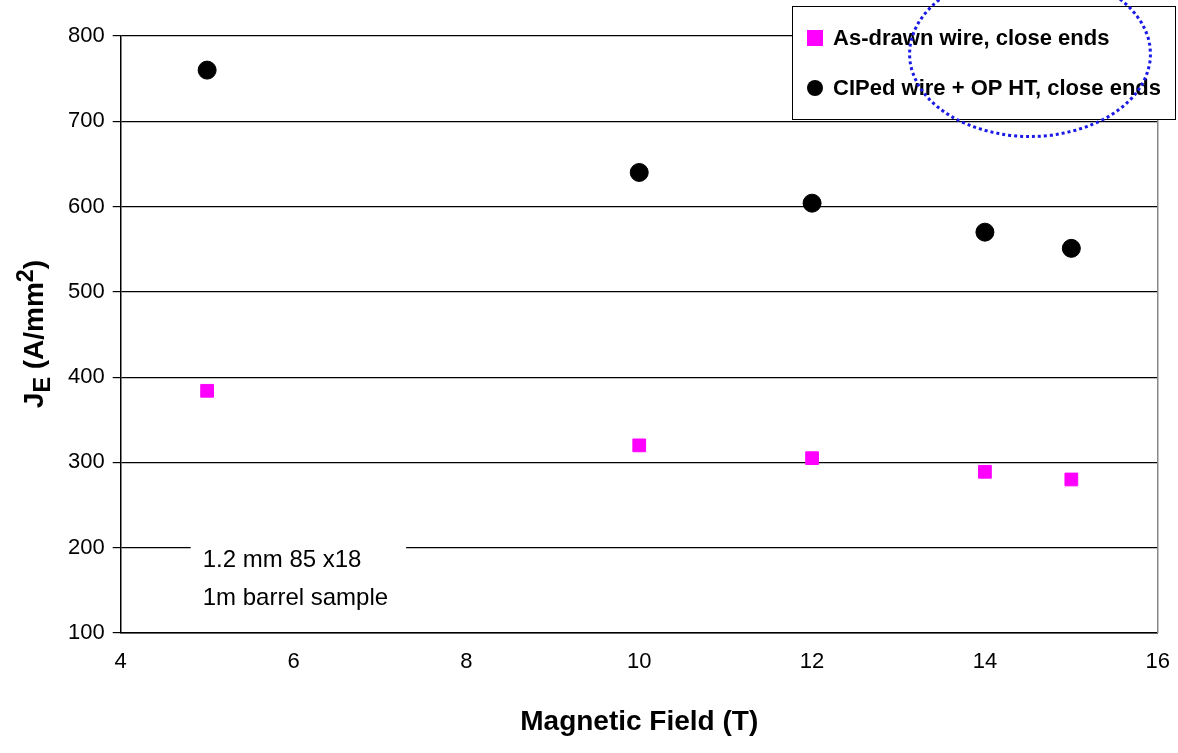 The width and height of the screenshot is (1178, 753). What do you see at coordinates (282, 558) in the screenshot?
I see `annotation: 1.2 mm 85 x18` at bounding box center [282, 558].